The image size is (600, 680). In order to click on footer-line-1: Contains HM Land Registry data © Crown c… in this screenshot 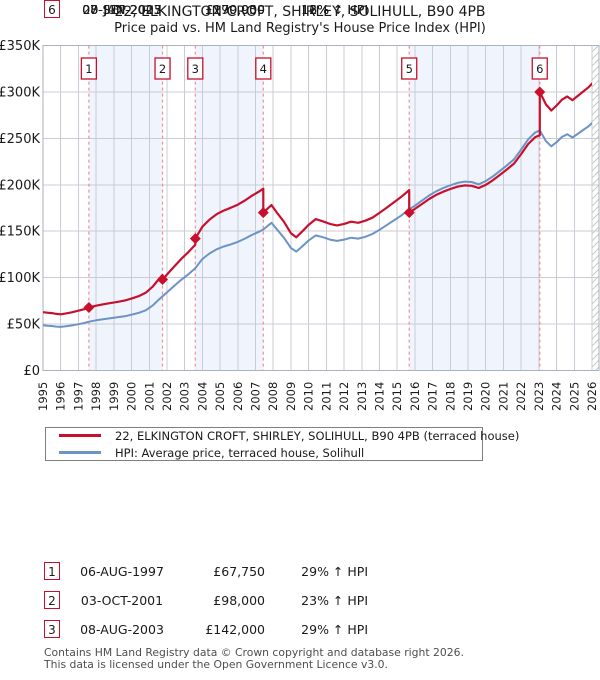, I will do `click(254, 652)`.